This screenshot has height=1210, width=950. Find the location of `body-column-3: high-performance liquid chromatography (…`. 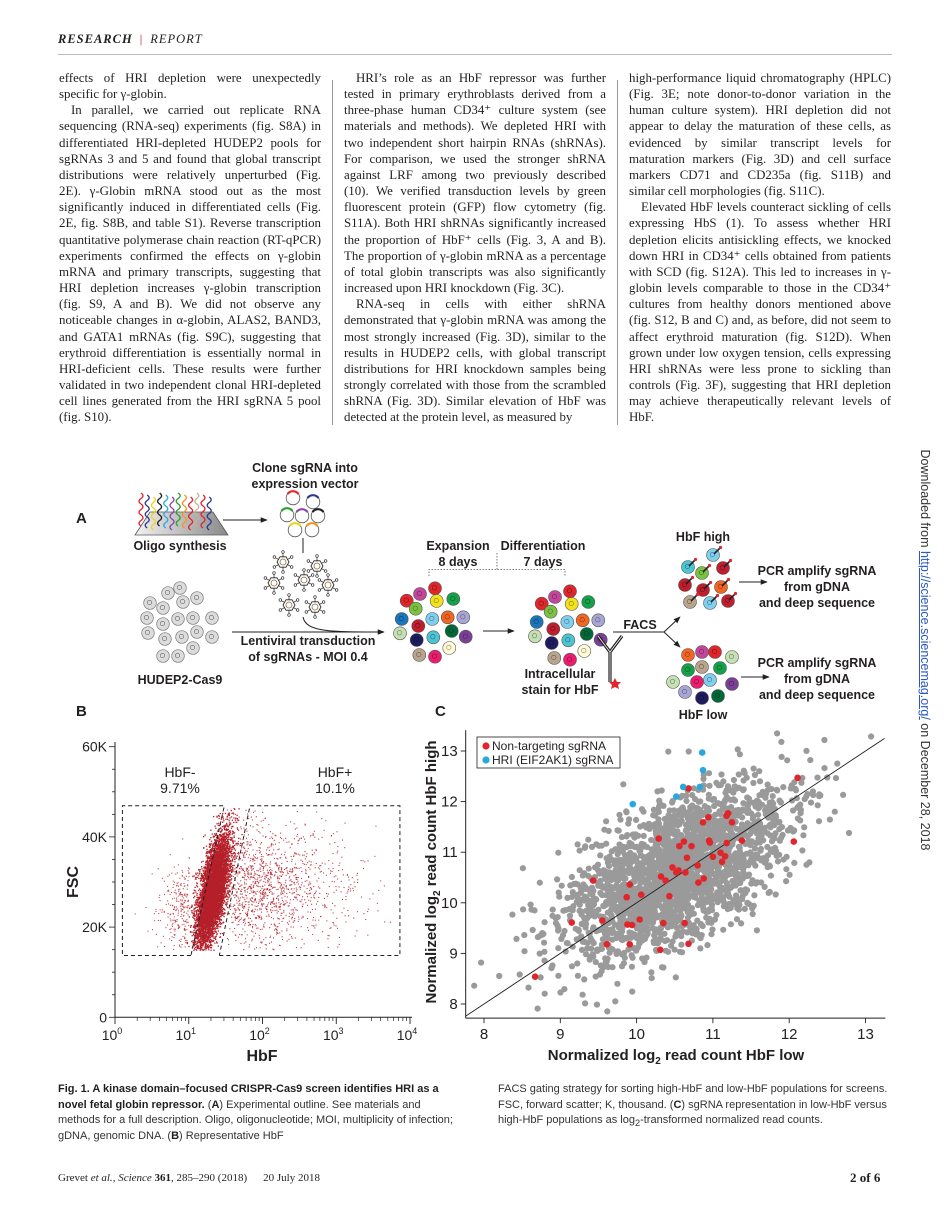

body-column-3: high-performance liquid chromatography (… is located at coordinates (760, 247).